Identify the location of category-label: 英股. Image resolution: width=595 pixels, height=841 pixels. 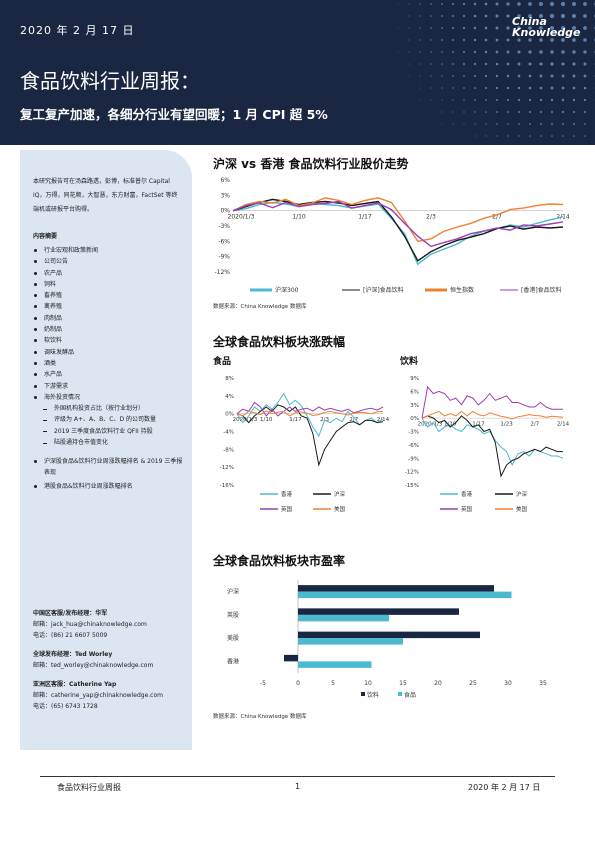
(233, 615).